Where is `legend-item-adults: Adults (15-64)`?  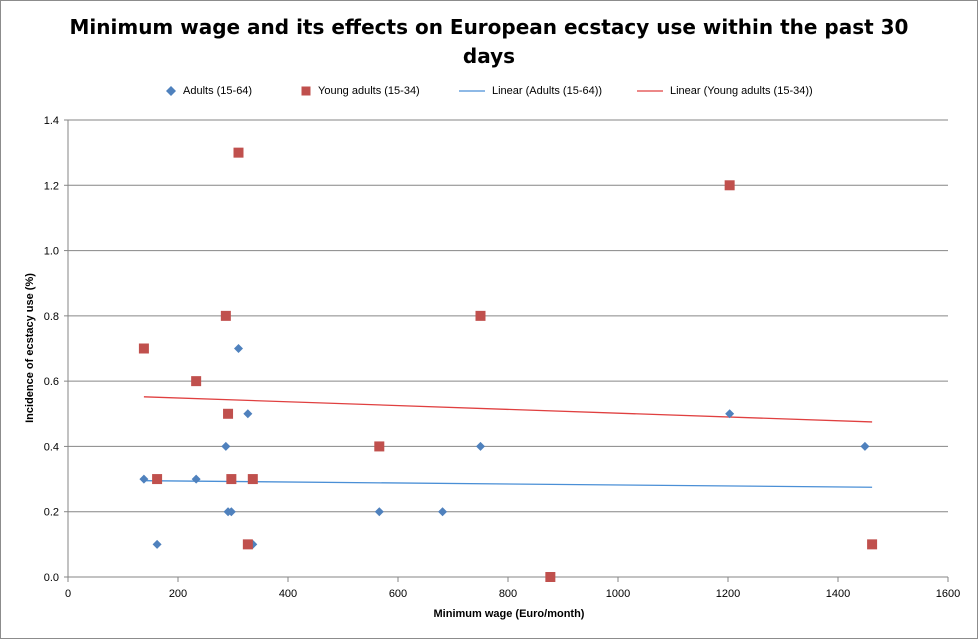 legend-item-adults: Adults (15-64) is located at coordinates (209, 91).